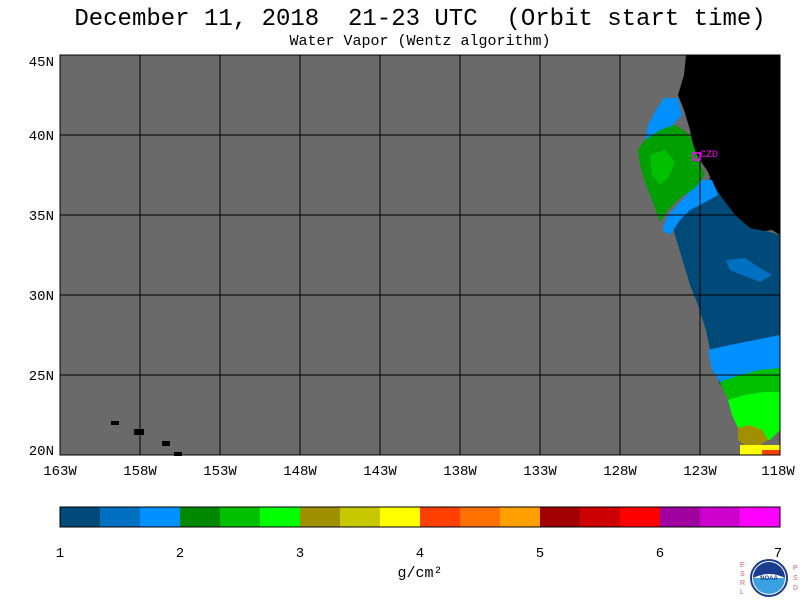 The width and height of the screenshot is (800, 600). Describe the element at coordinates (180, 554) in the screenshot. I see `colorbar-tick-2: 2` at that location.